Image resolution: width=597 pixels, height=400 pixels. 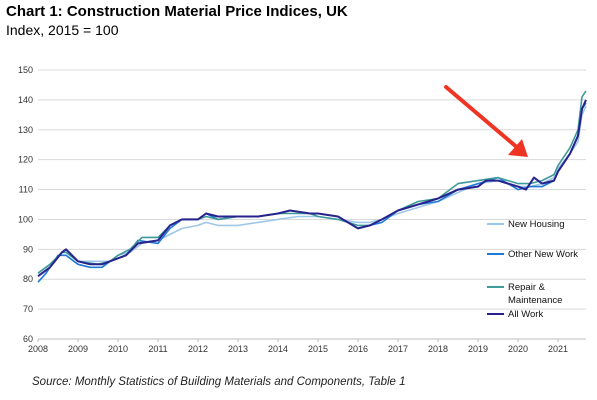 What do you see at coordinates (26, 190) in the screenshot?
I see `y-tick-label: 110` at bounding box center [26, 190].